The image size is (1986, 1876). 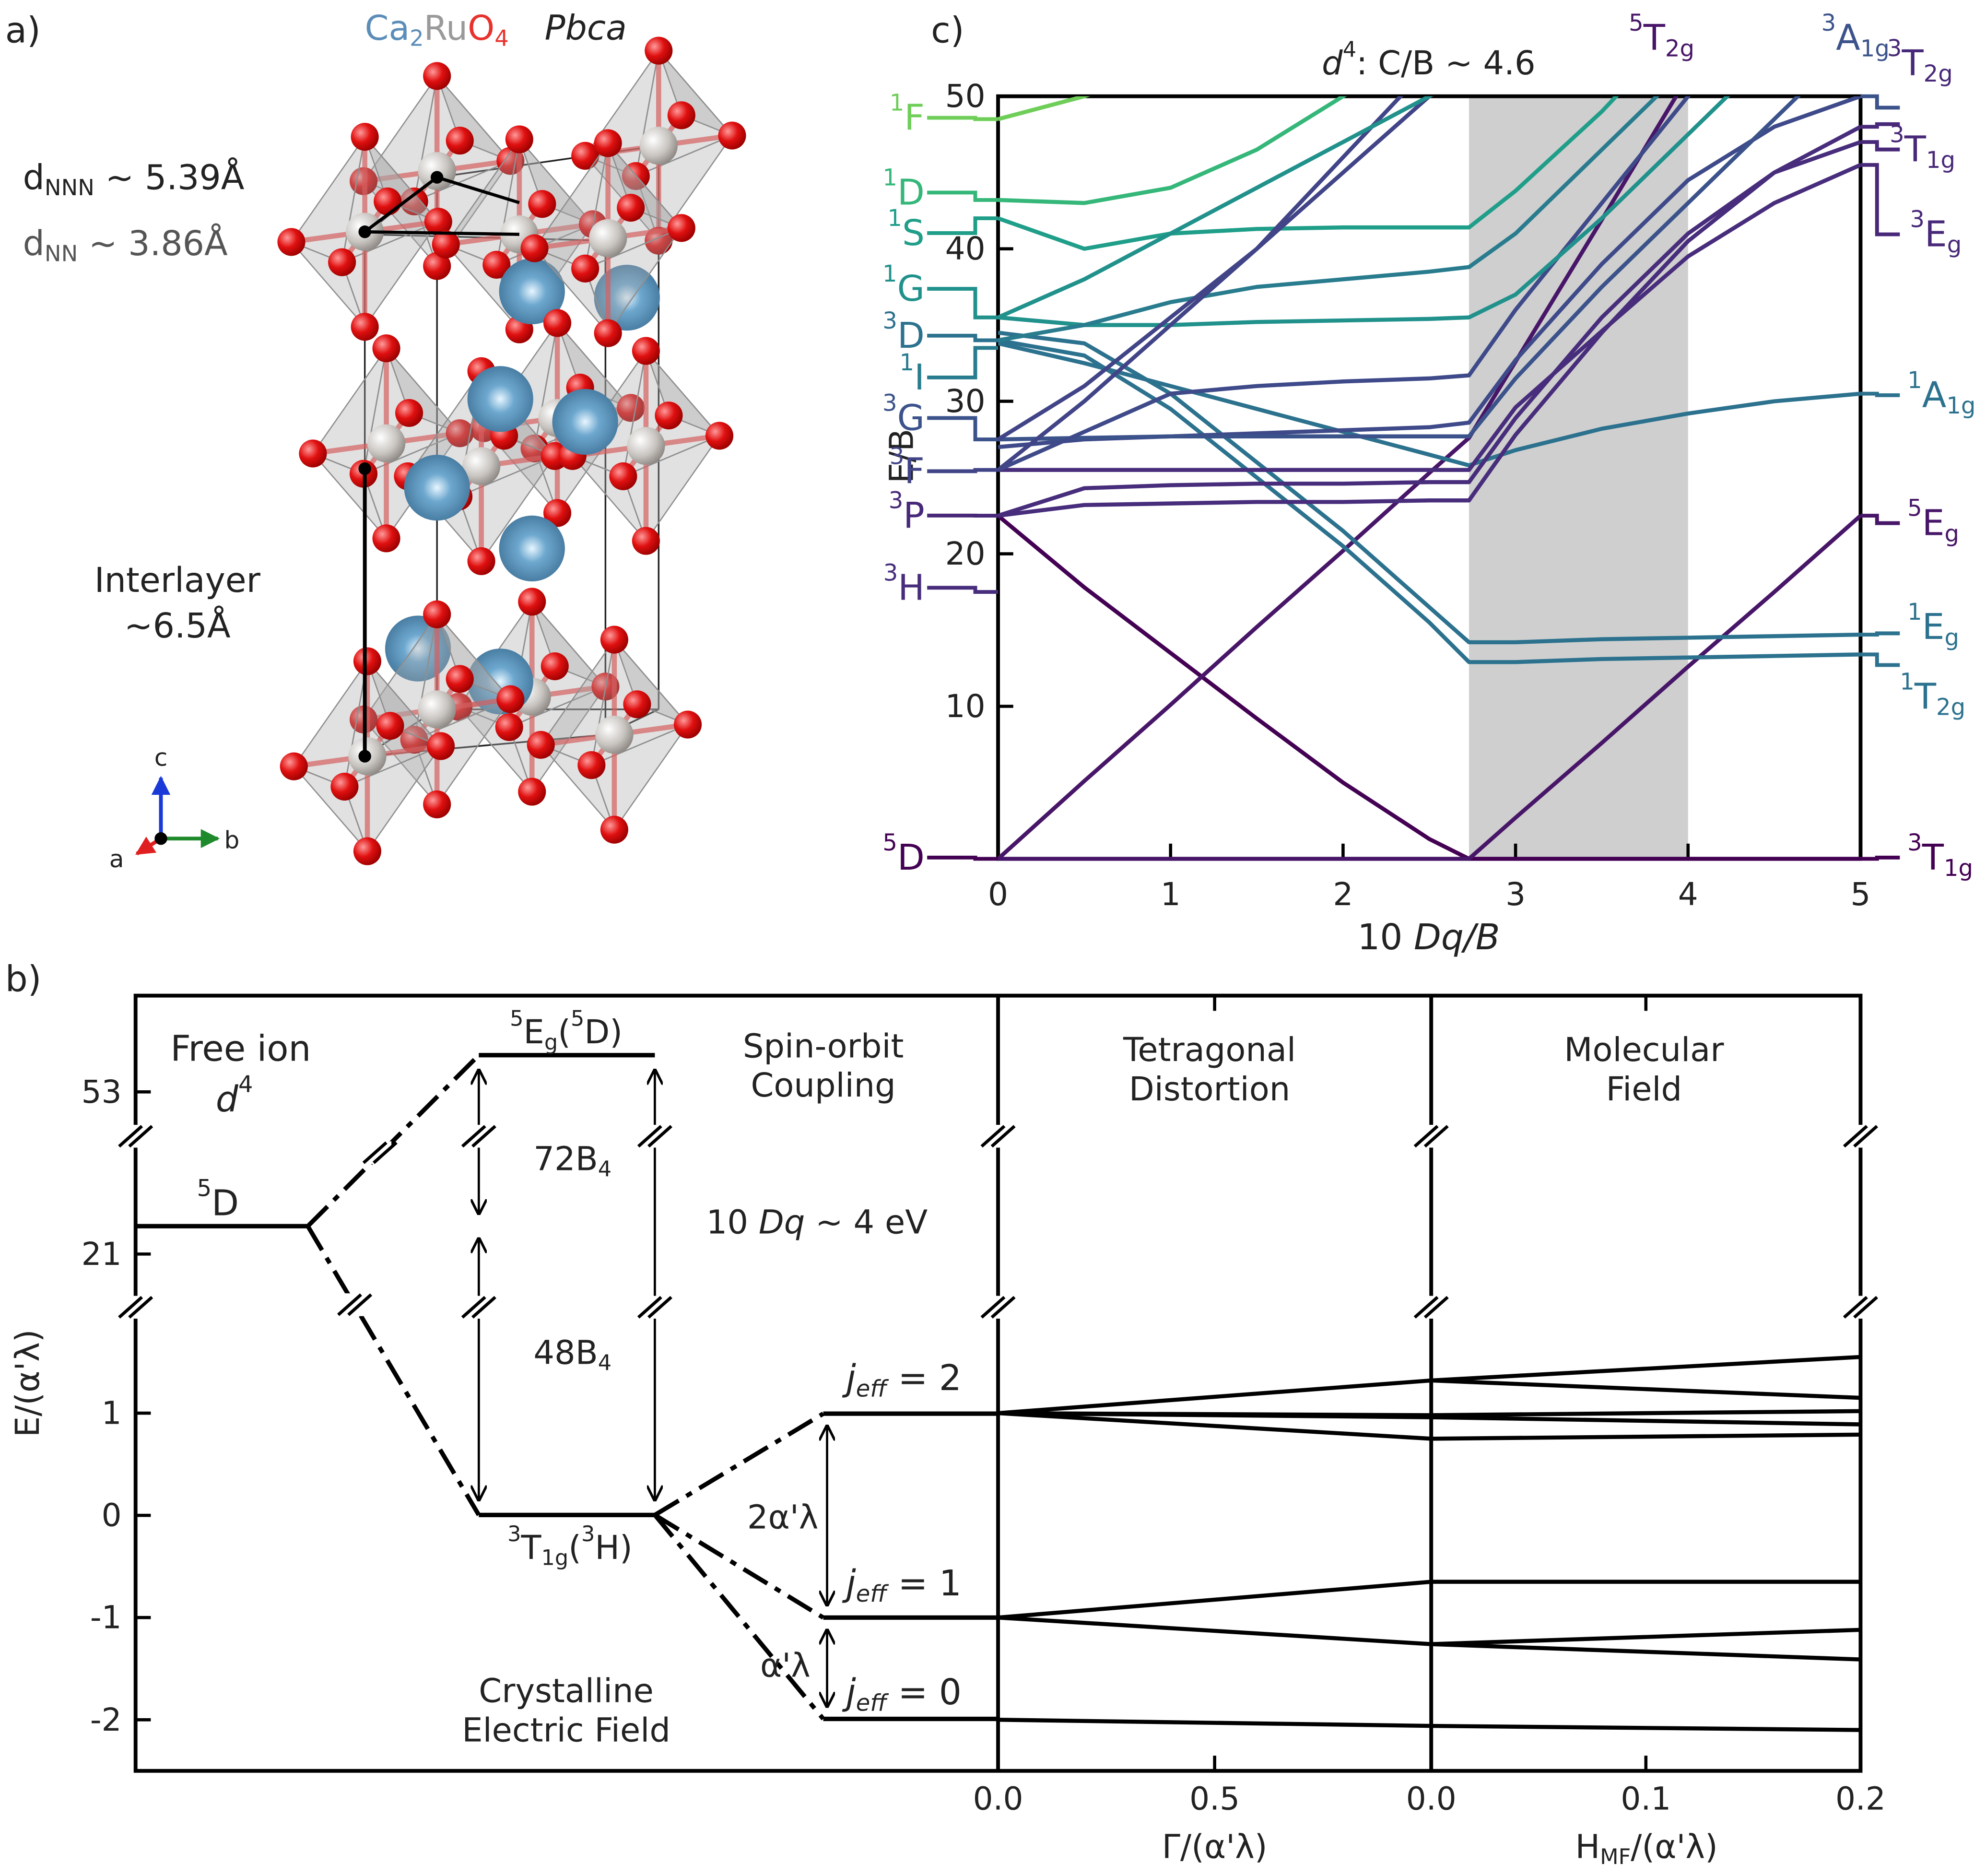 What do you see at coordinates (966, 96) in the screenshot?
I see `y-tick-label: 50` at bounding box center [966, 96].